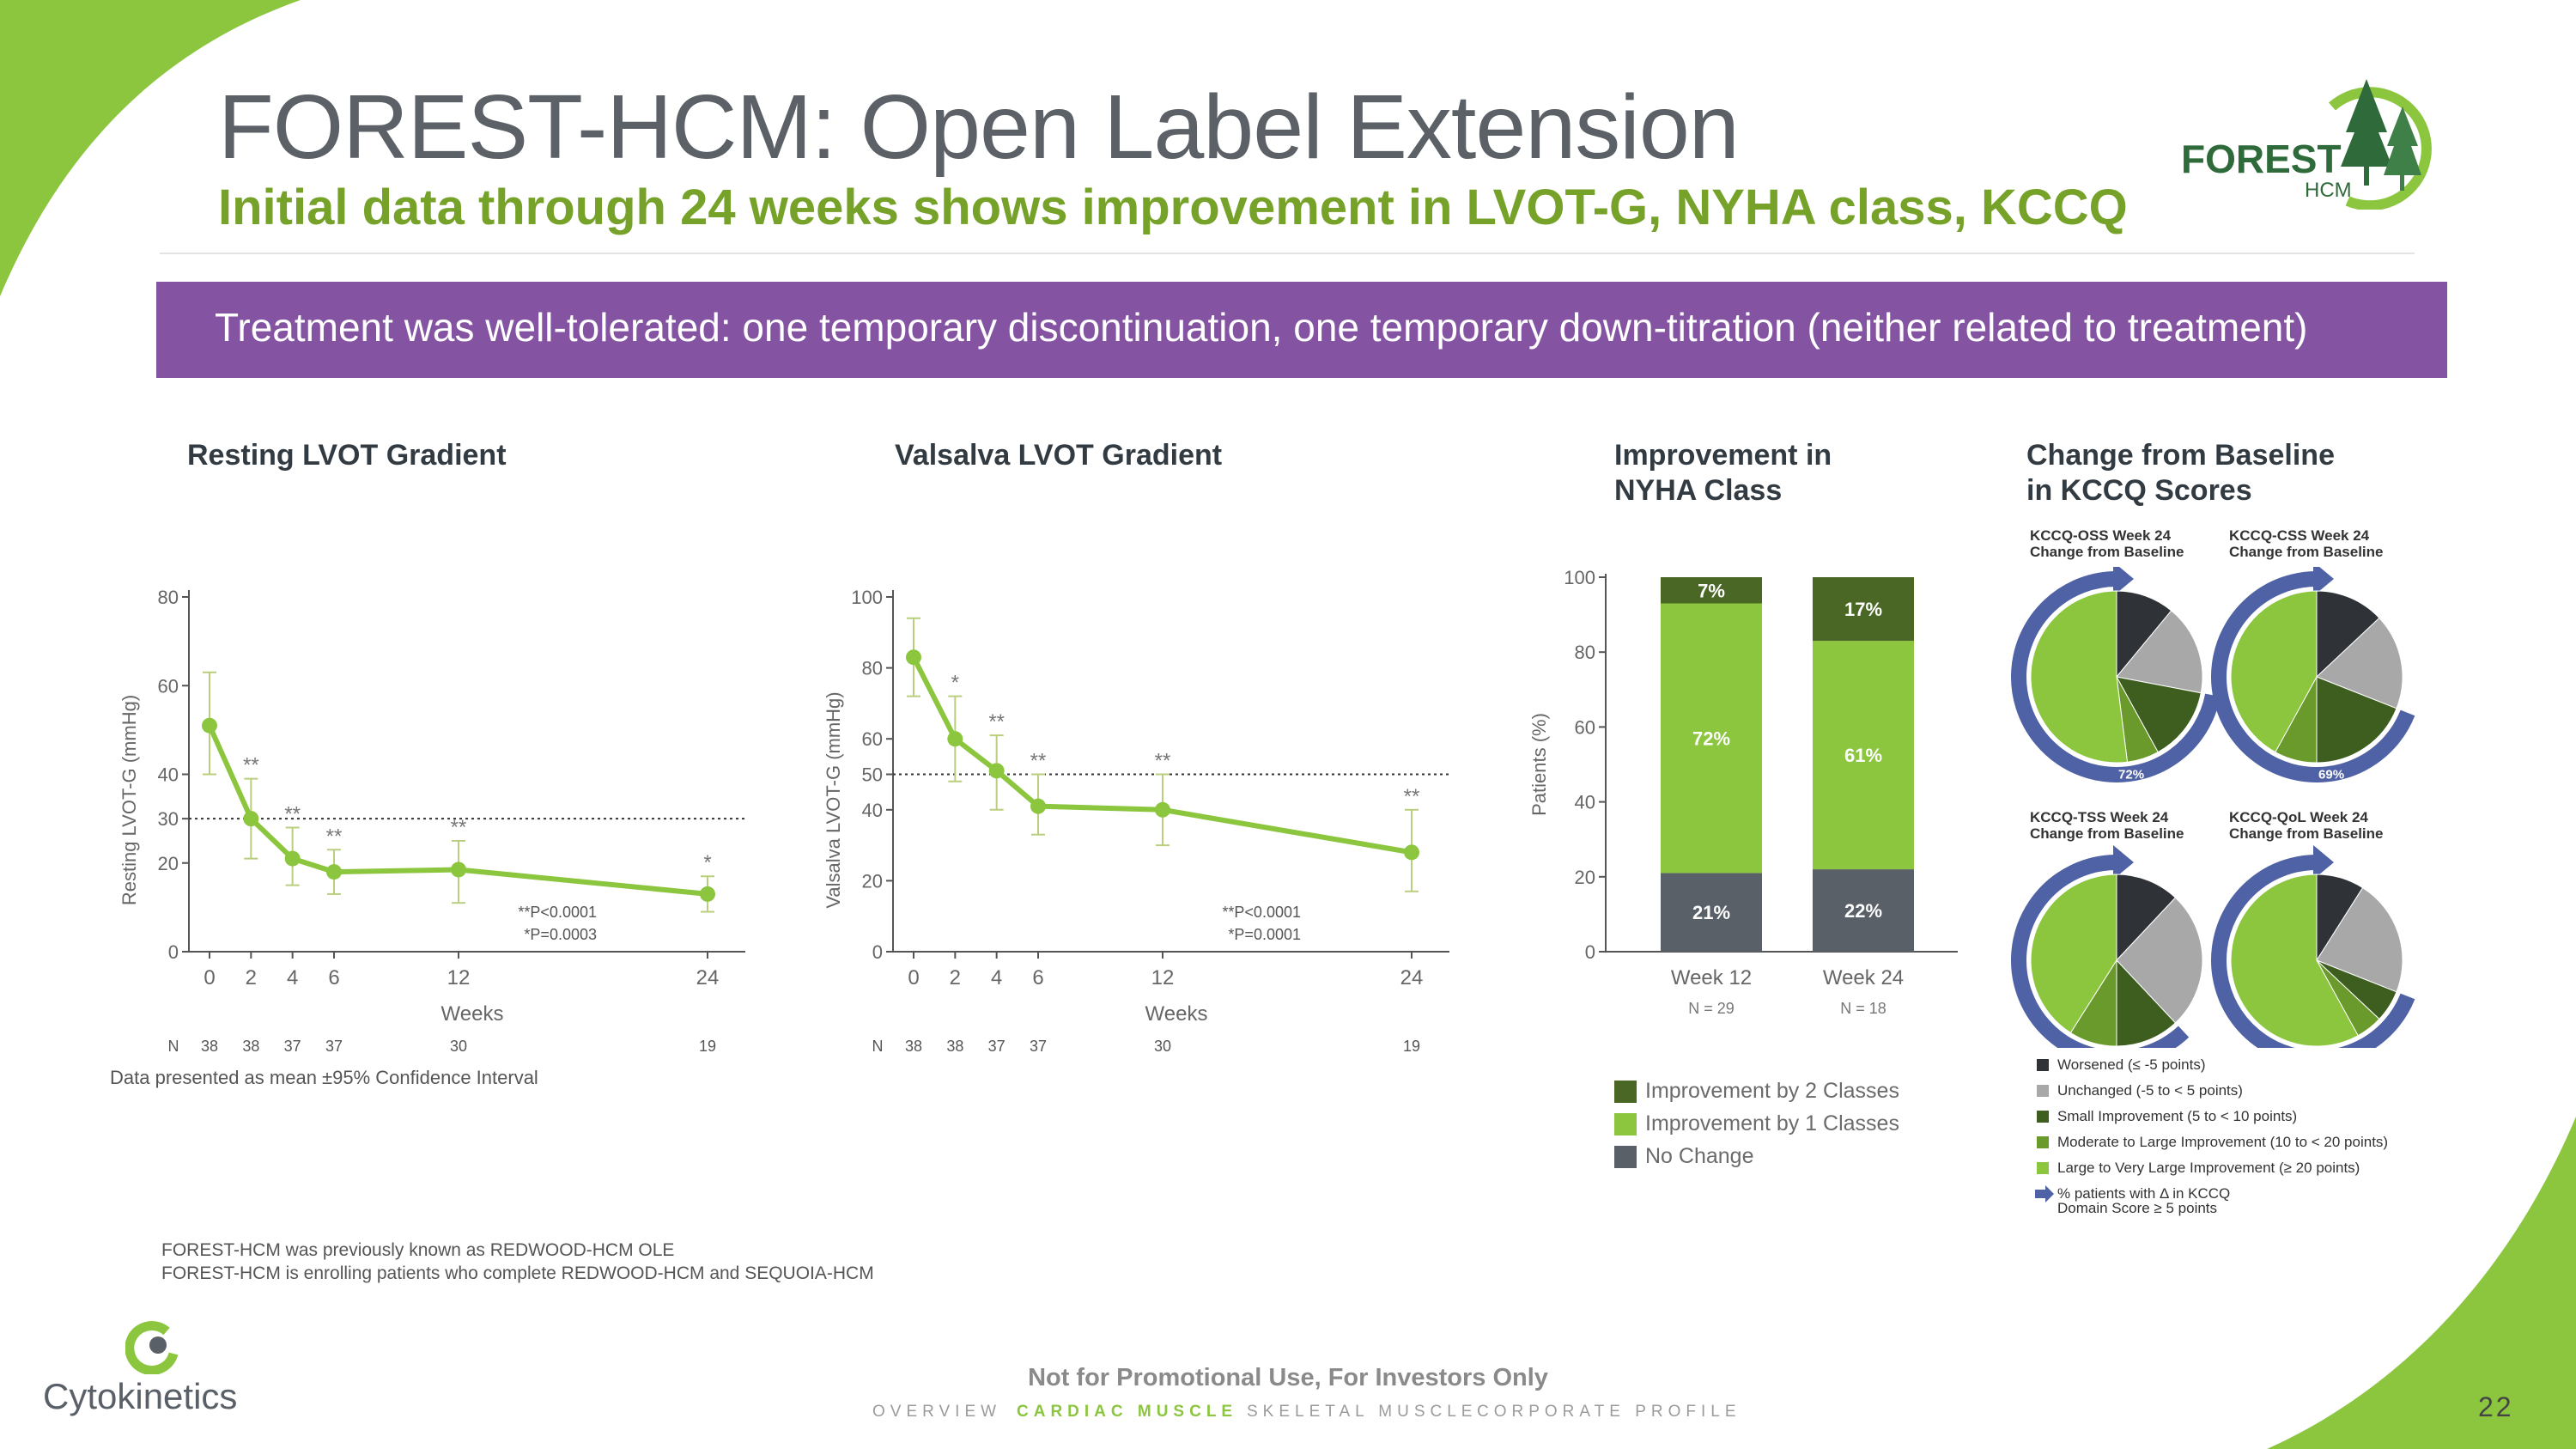  I want to click on bar-value-label: 72%, so click(1711, 738).